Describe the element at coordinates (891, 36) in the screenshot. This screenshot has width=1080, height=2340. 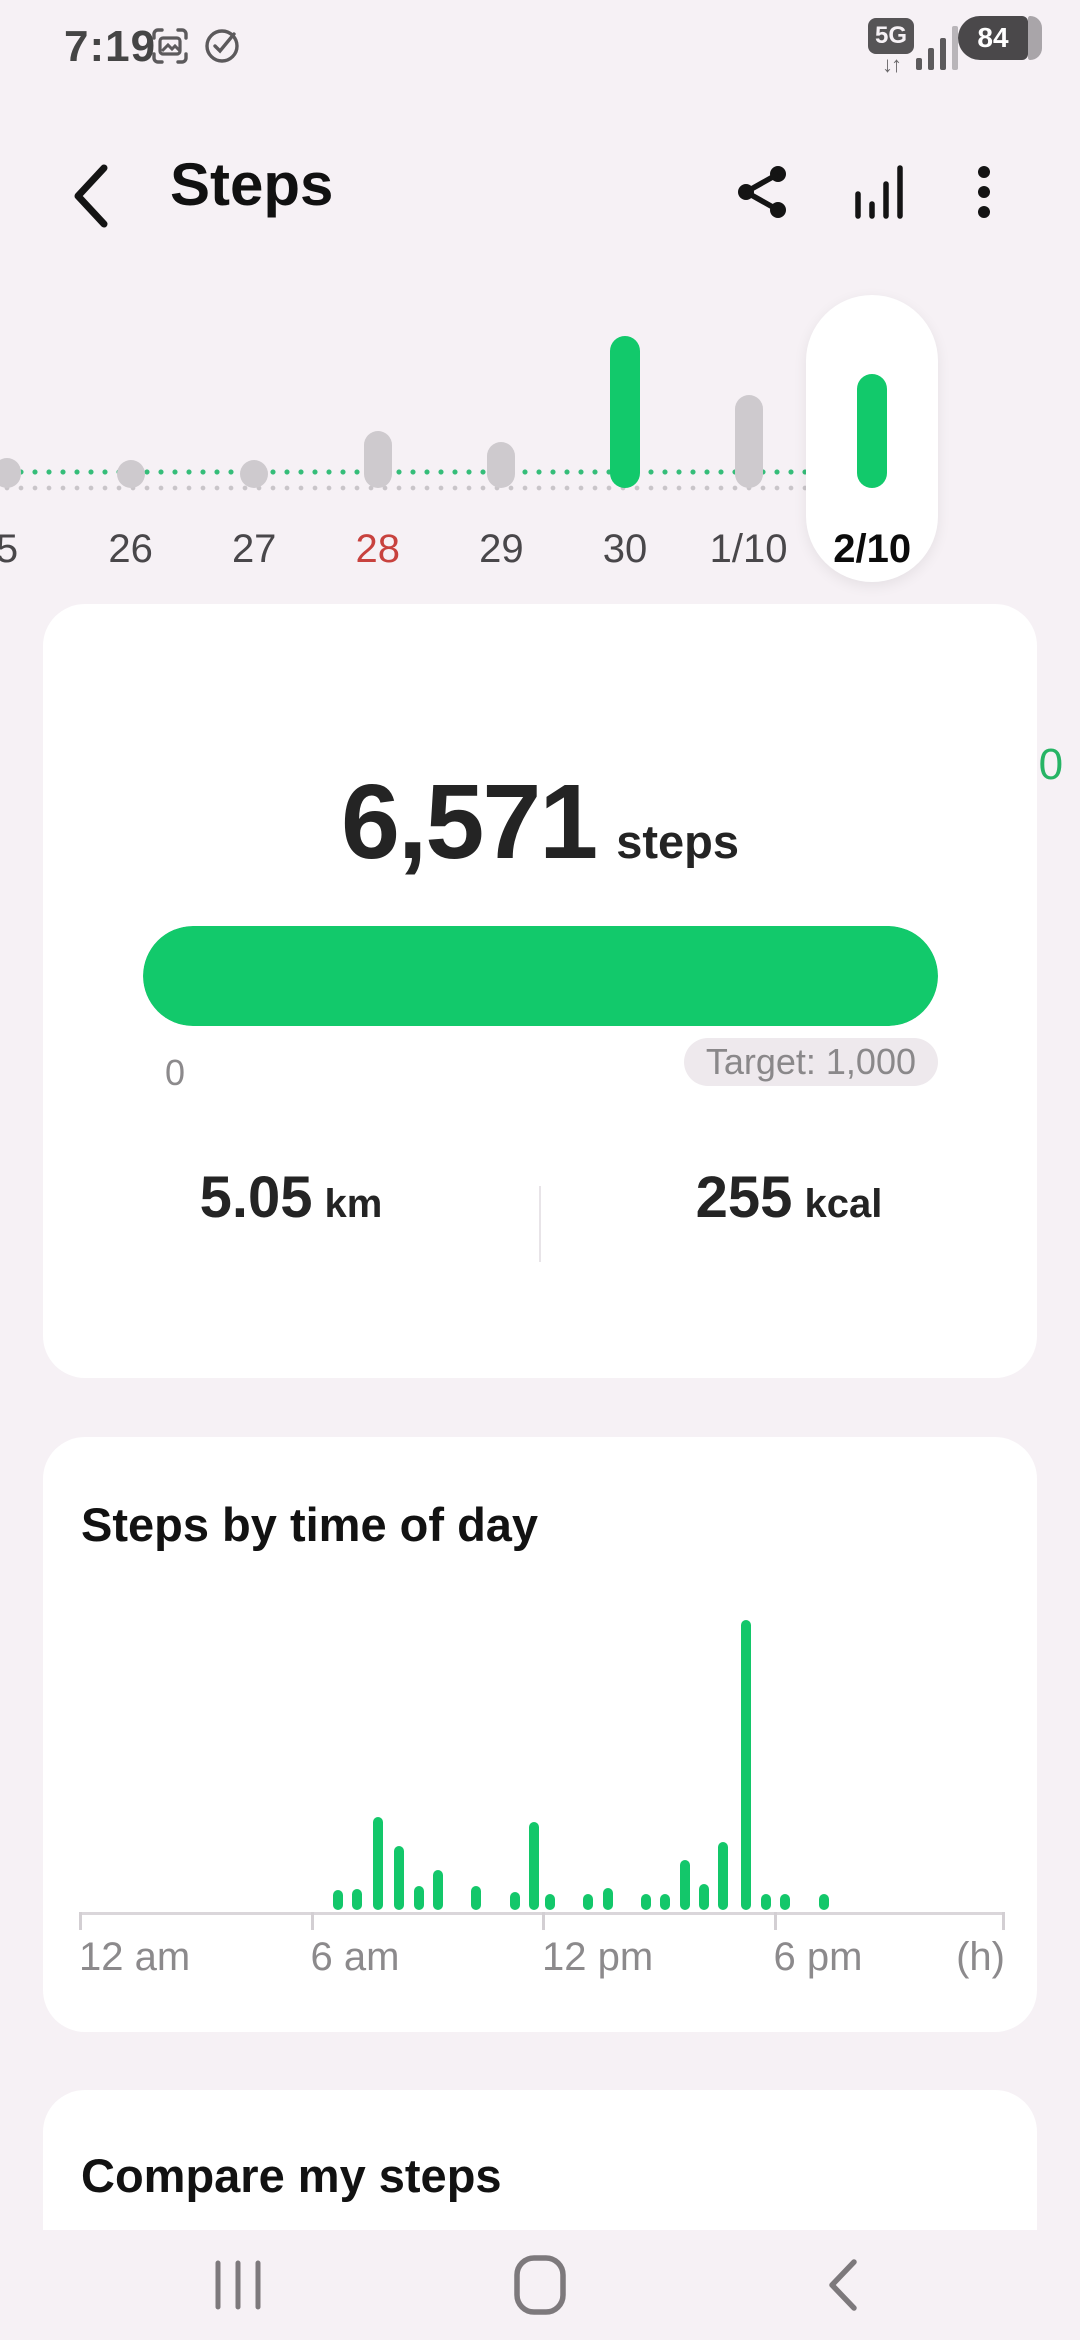
I see `5g-badge: 5G` at that location.